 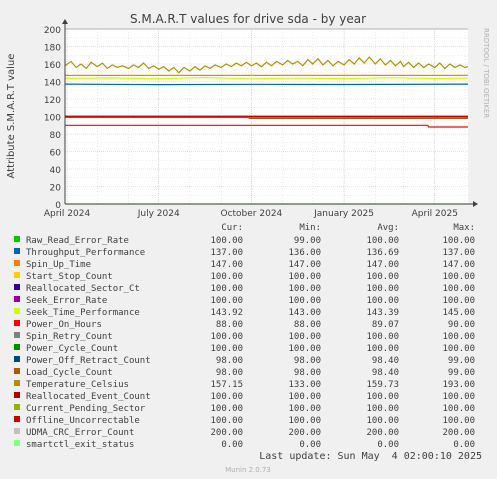 I want to click on munin-version: Munin 2.0.73, so click(x=248, y=470).